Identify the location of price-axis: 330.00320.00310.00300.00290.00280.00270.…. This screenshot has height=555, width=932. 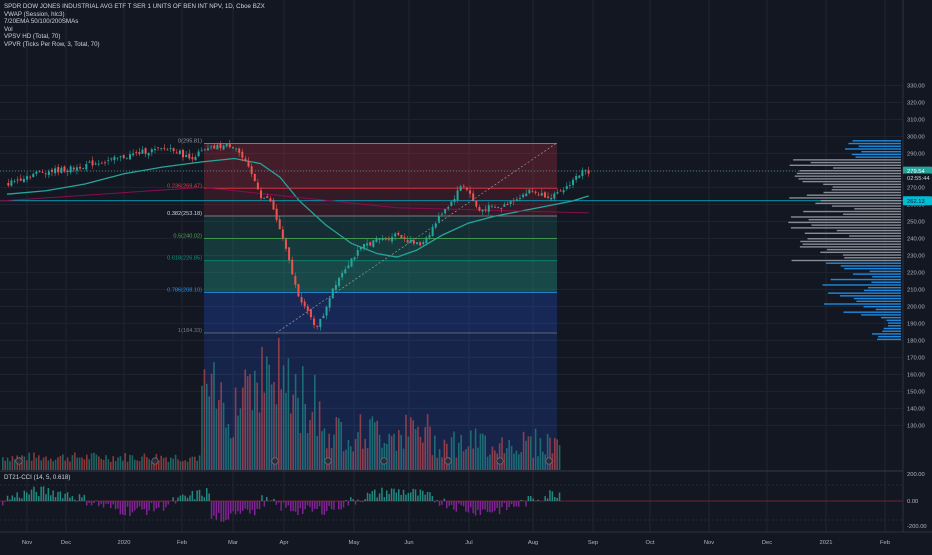
(917, 275).